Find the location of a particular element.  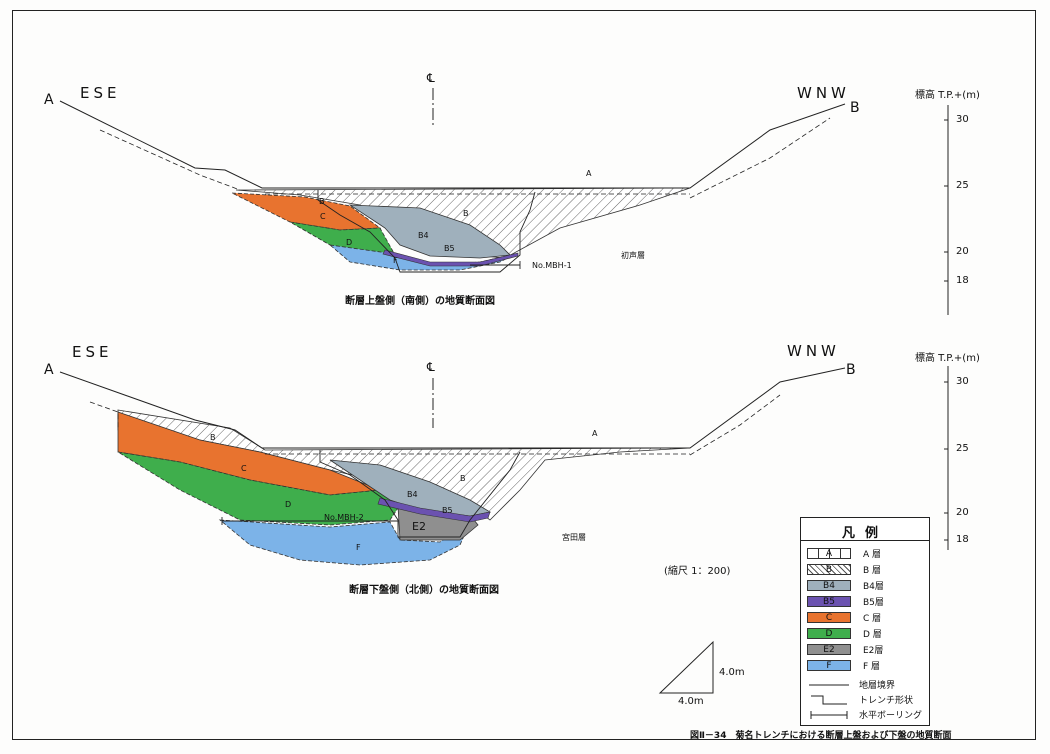

legend-title: 凡例 is located at coordinates (864, 533).